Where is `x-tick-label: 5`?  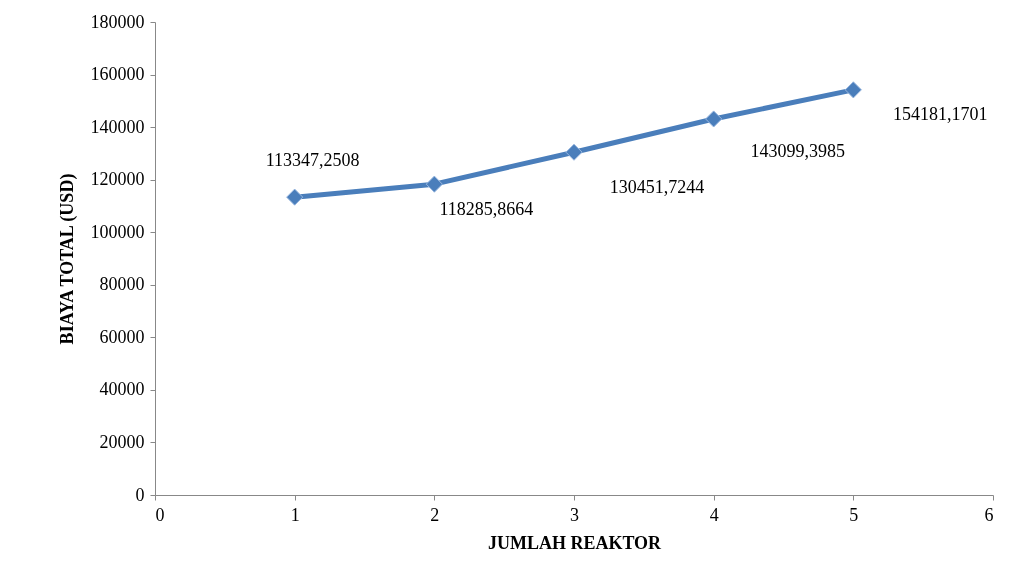 x-tick-label: 5 is located at coordinates (854, 514).